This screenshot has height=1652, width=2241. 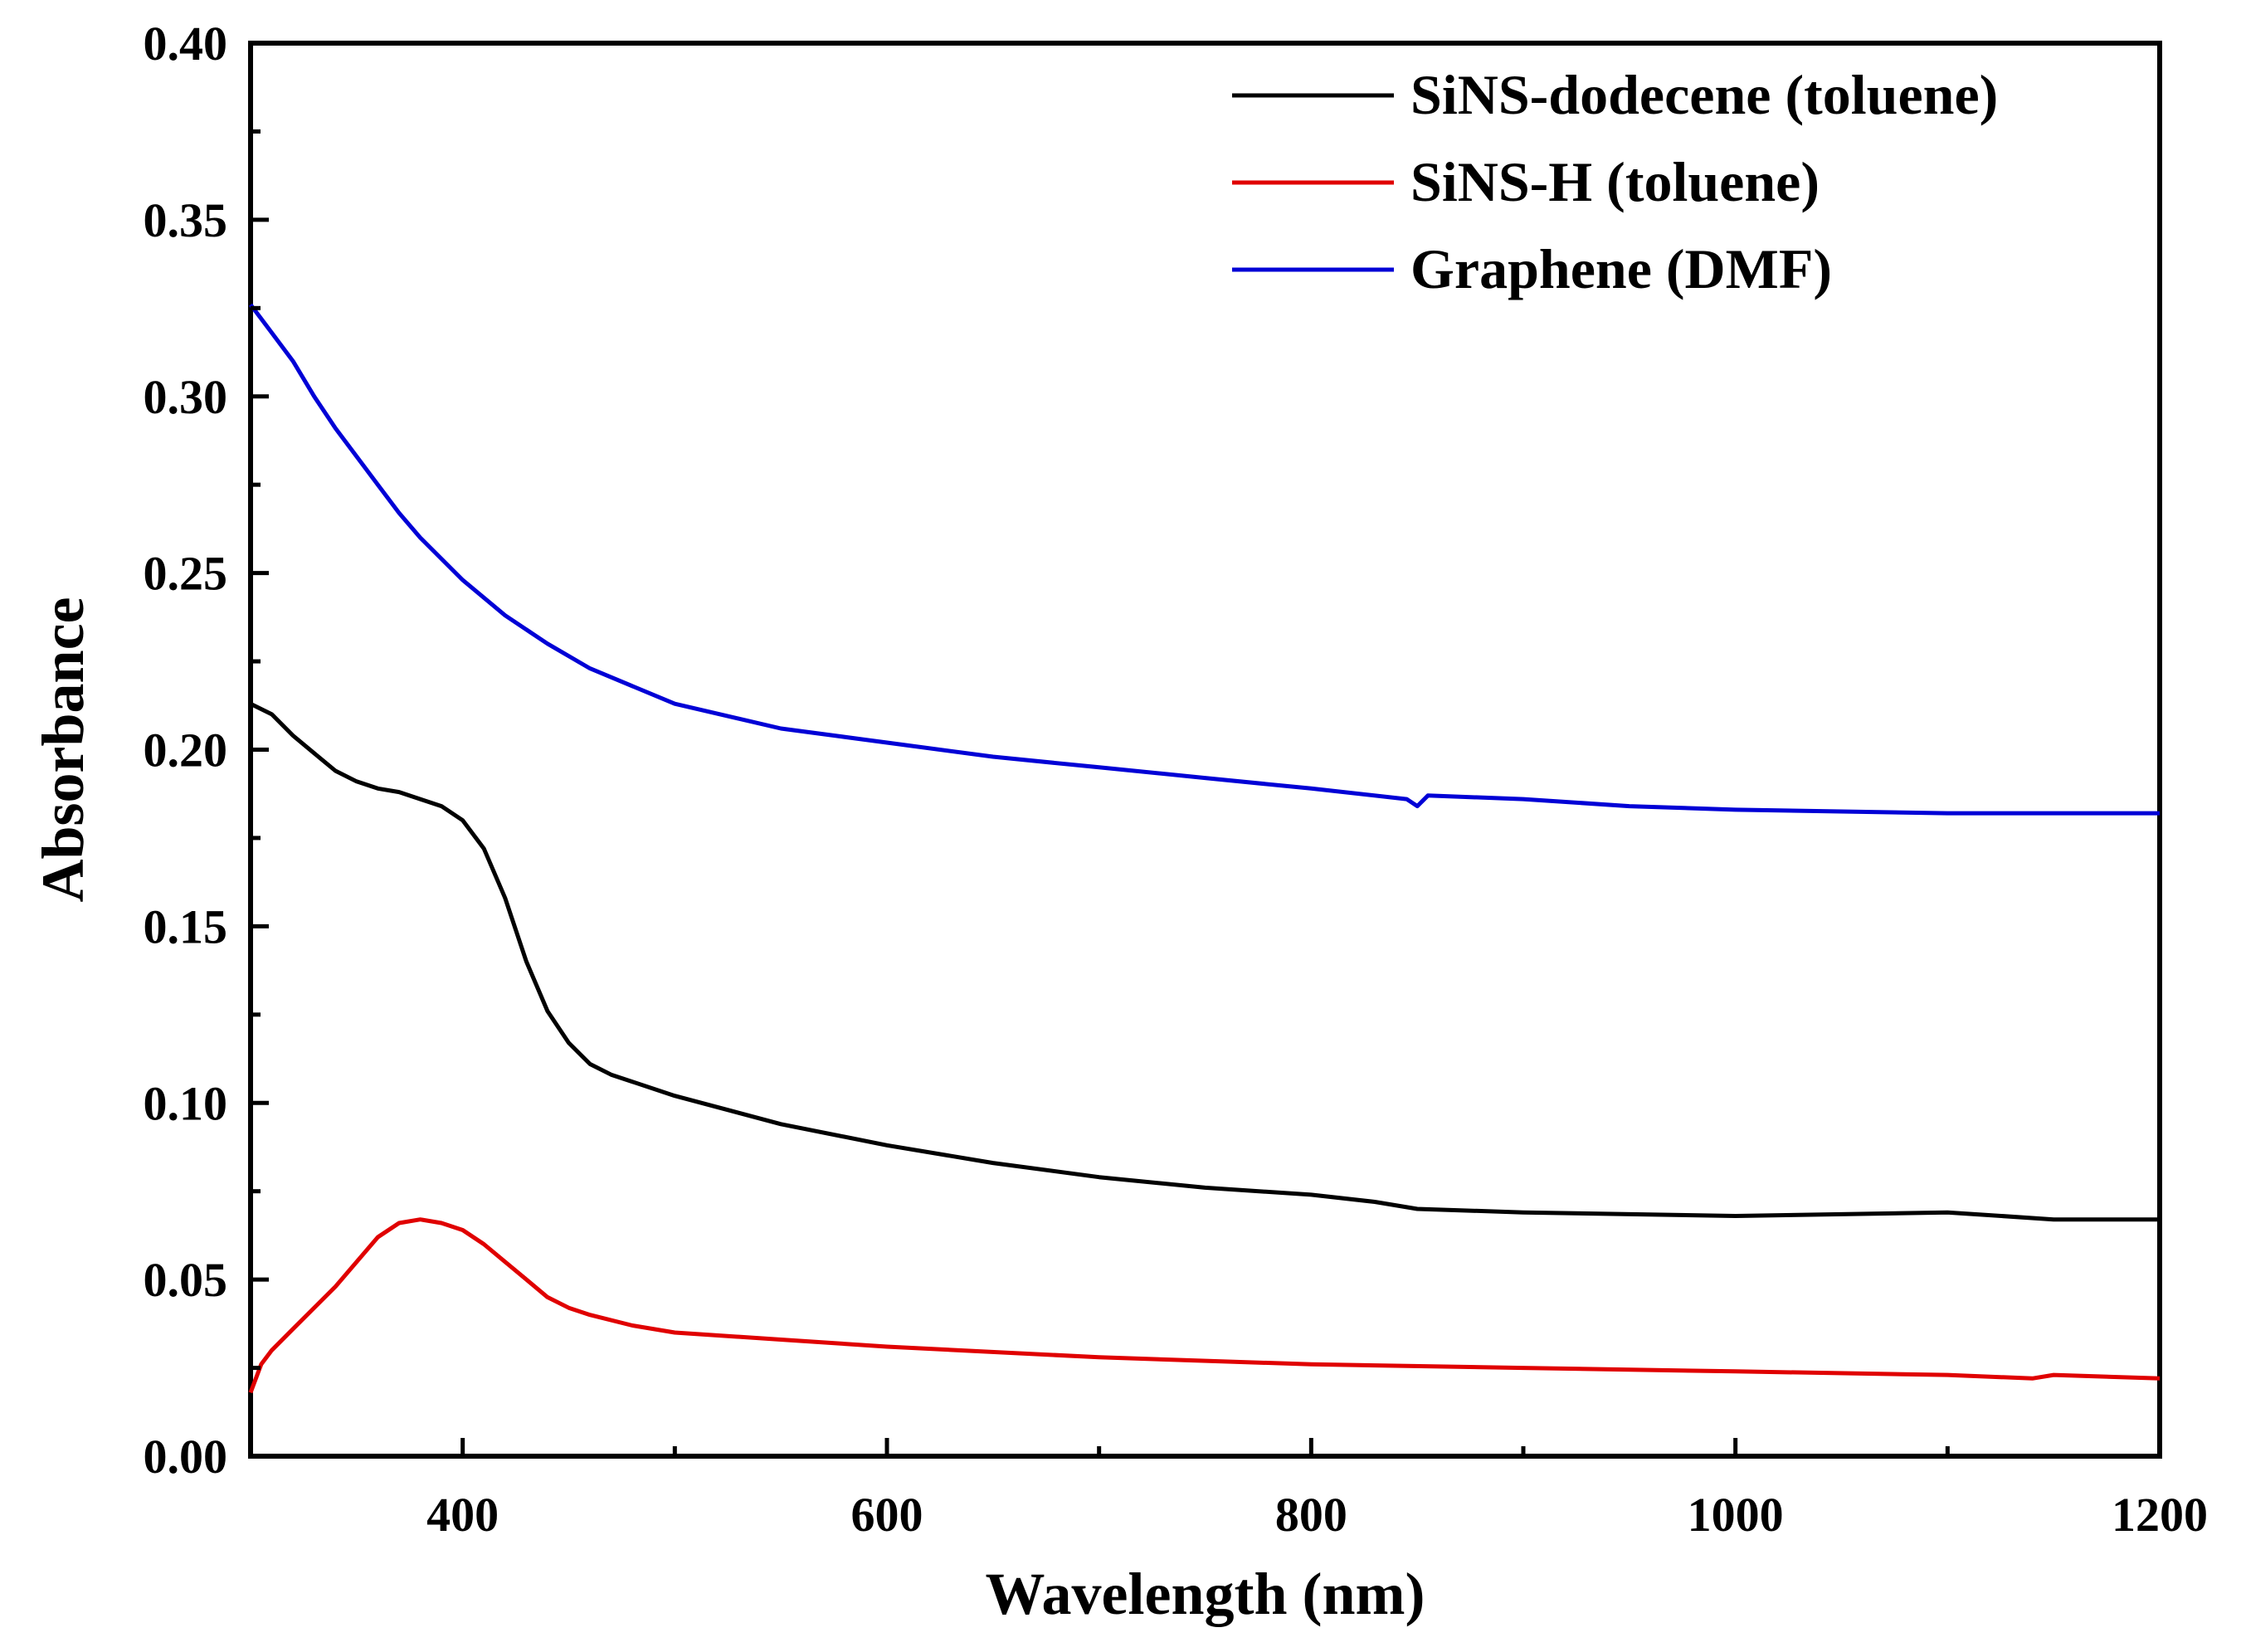 What do you see at coordinates (186, 220) in the screenshot?
I see `y-tick-label: 0.35` at bounding box center [186, 220].